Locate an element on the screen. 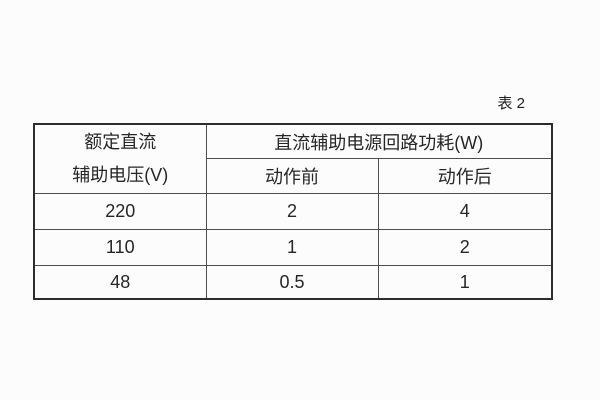  table-row-110: 110 1 2 is located at coordinates (293, 247).